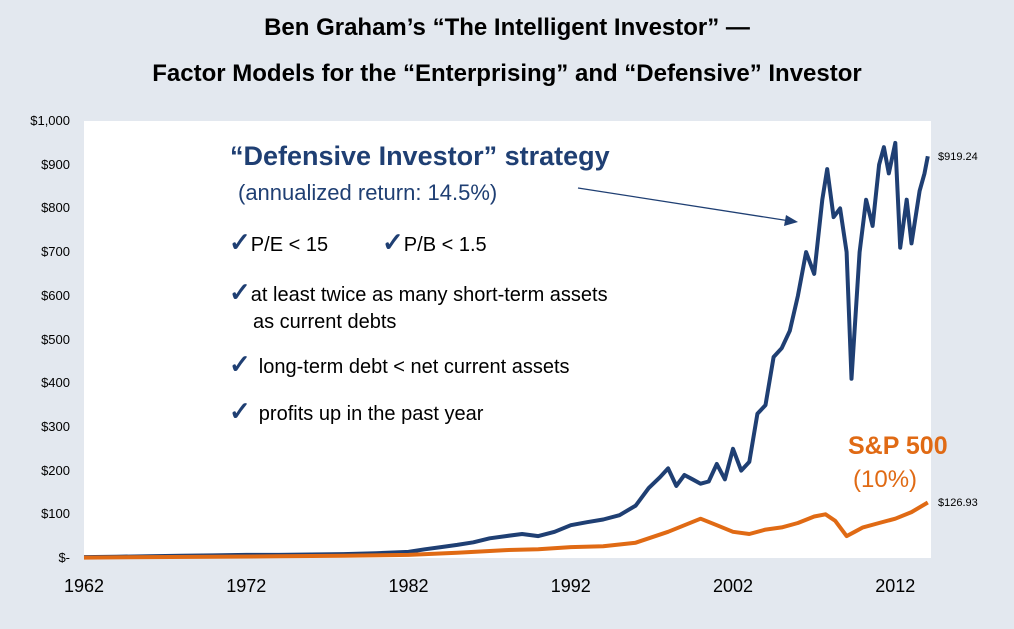 The width and height of the screenshot is (1014, 629). I want to click on y-tick-label: $700, so click(55, 252).